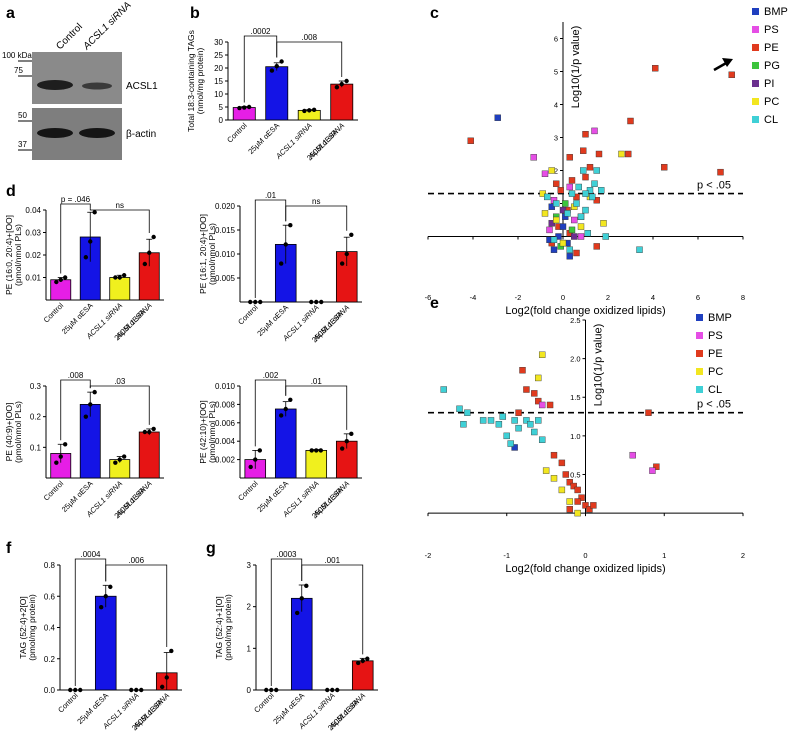 The width and height of the screenshot is (790, 744). What do you see at coordinates (225, 423) in the screenshot?
I see `y-tick-label: 0.006` at bounding box center [225, 423].